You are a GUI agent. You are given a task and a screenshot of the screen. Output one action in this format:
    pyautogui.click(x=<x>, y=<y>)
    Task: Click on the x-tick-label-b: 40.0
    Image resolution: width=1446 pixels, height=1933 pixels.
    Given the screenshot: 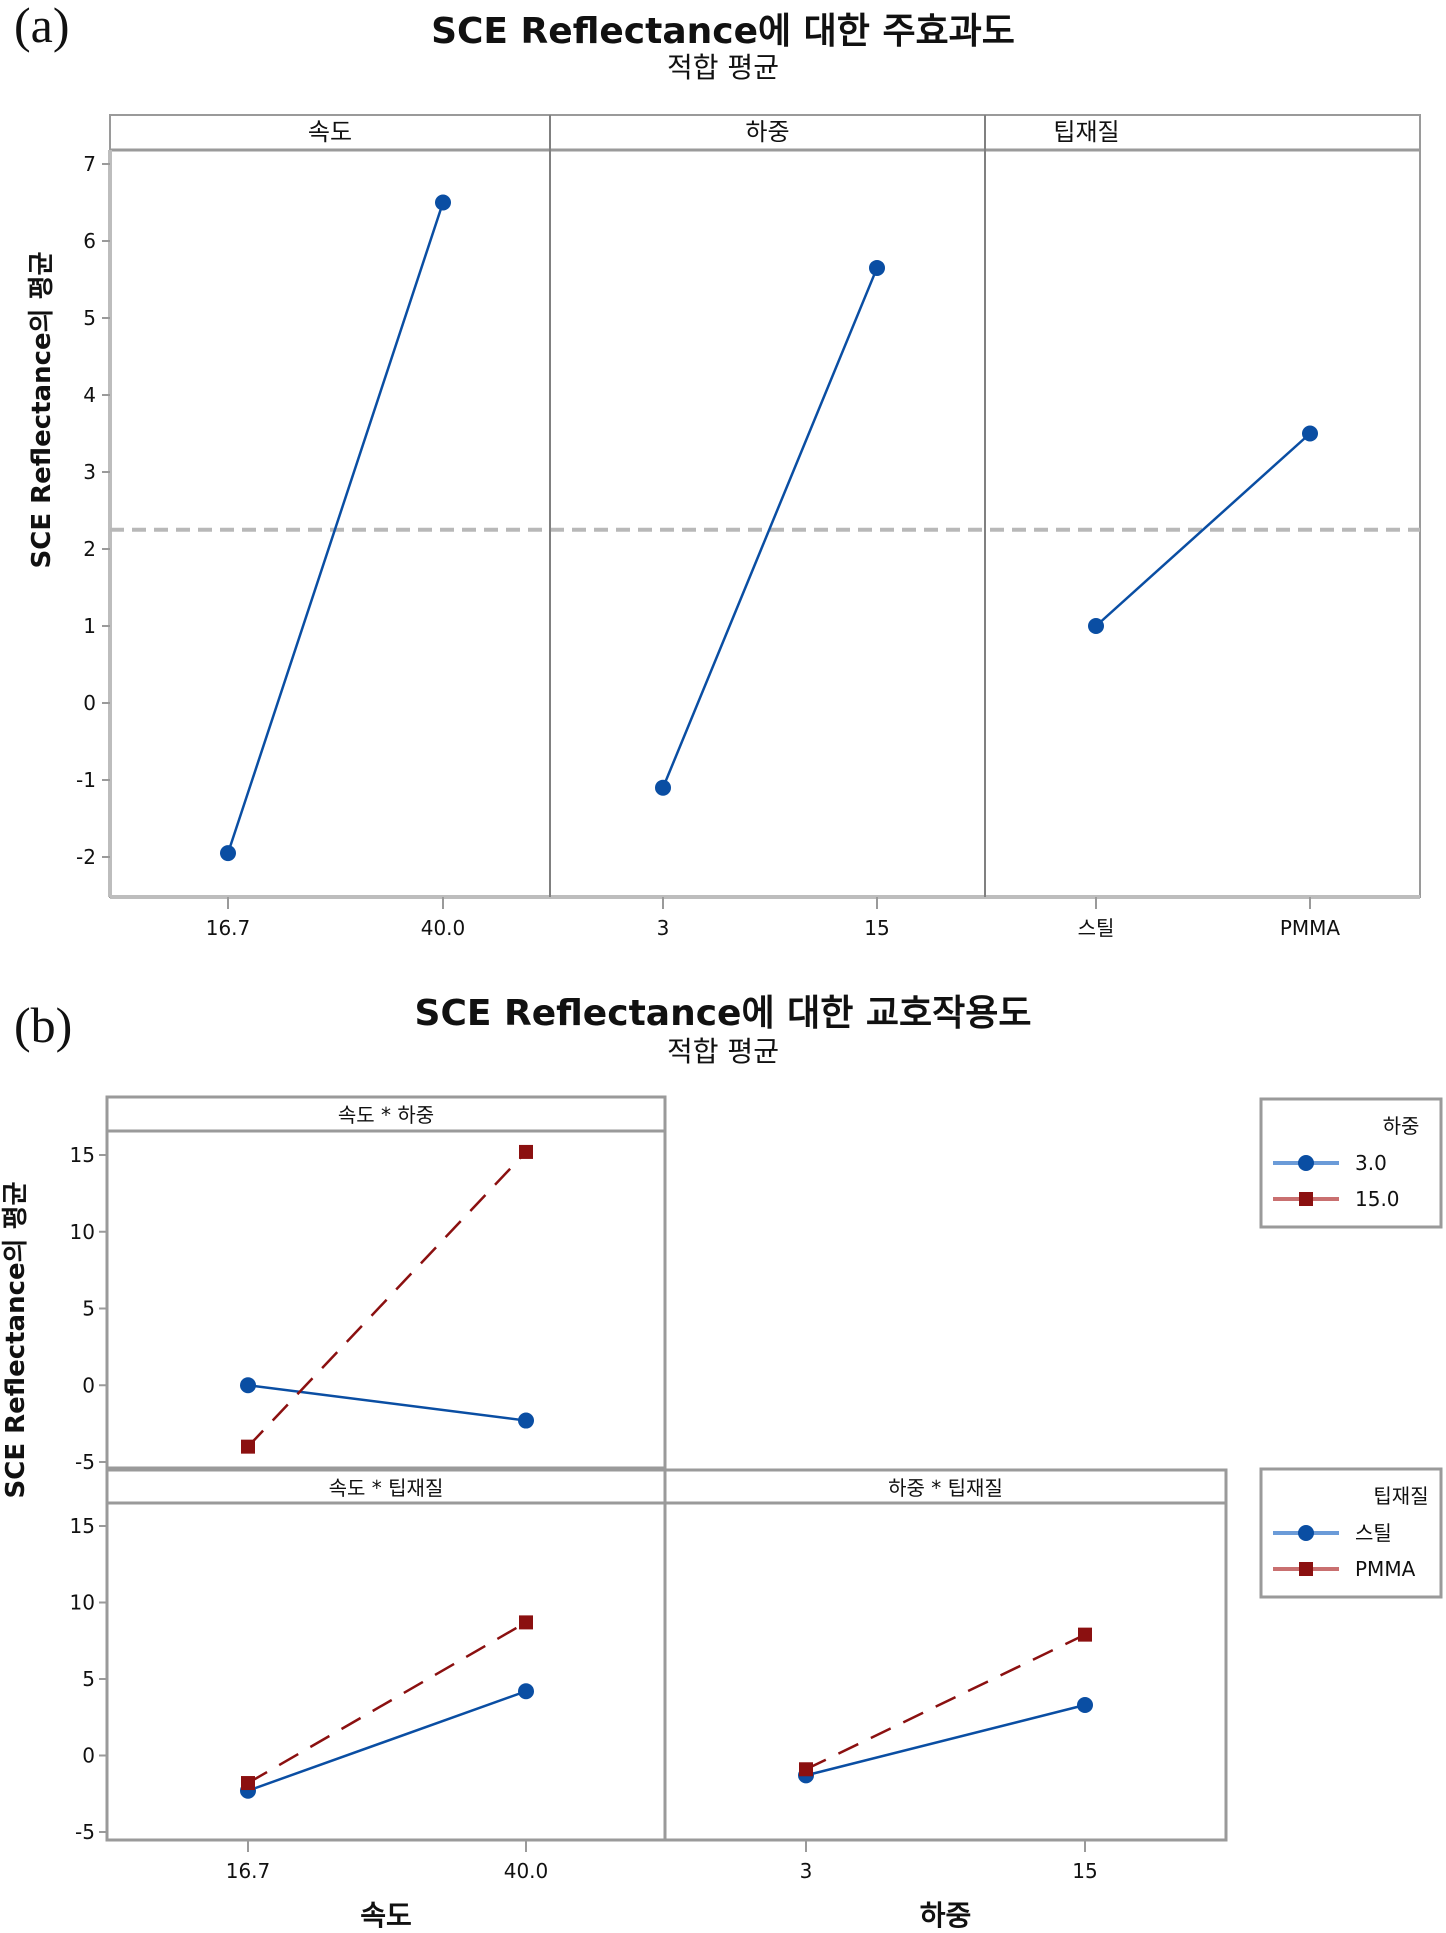 What is the action you would take?
    pyautogui.click(x=526, y=1871)
    